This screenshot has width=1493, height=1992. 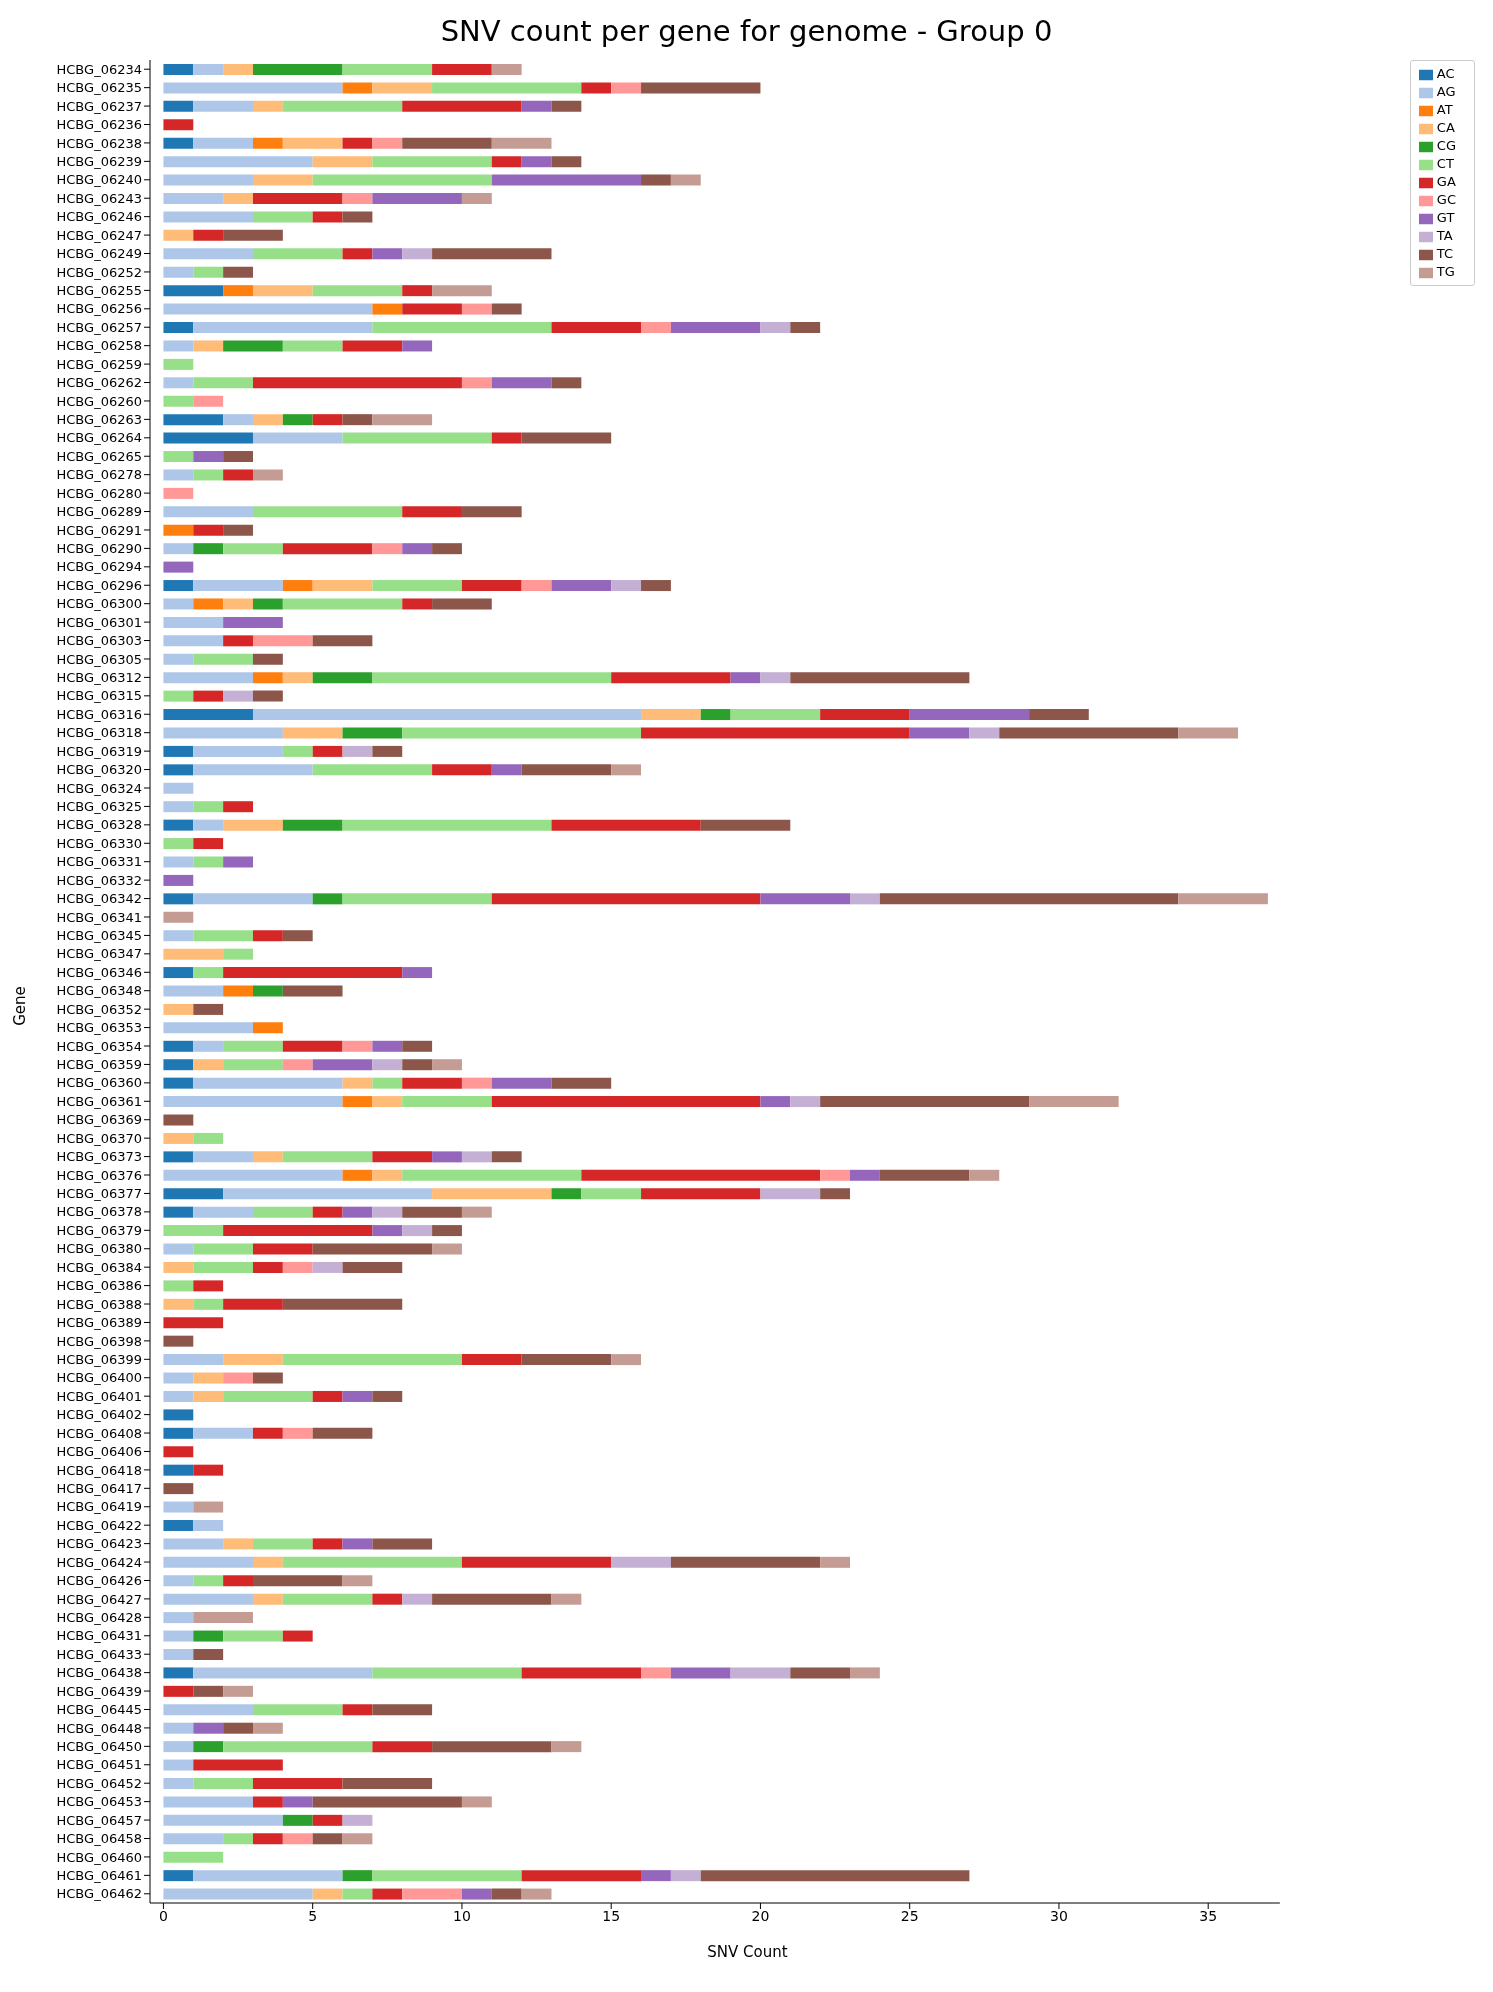 What do you see at coordinates (99, 1470) in the screenshot?
I see `y-tick-label: HCBG_06418` at bounding box center [99, 1470].